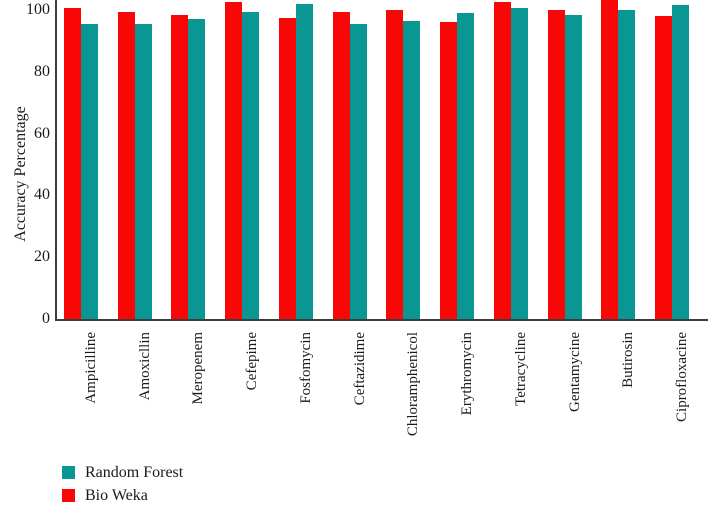 This screenshot has width=716, height=506. What do you see at coordinates (134, 472) in the screenshot?
I see `legend-label: Random Forest` at bounding box center [134, 472].